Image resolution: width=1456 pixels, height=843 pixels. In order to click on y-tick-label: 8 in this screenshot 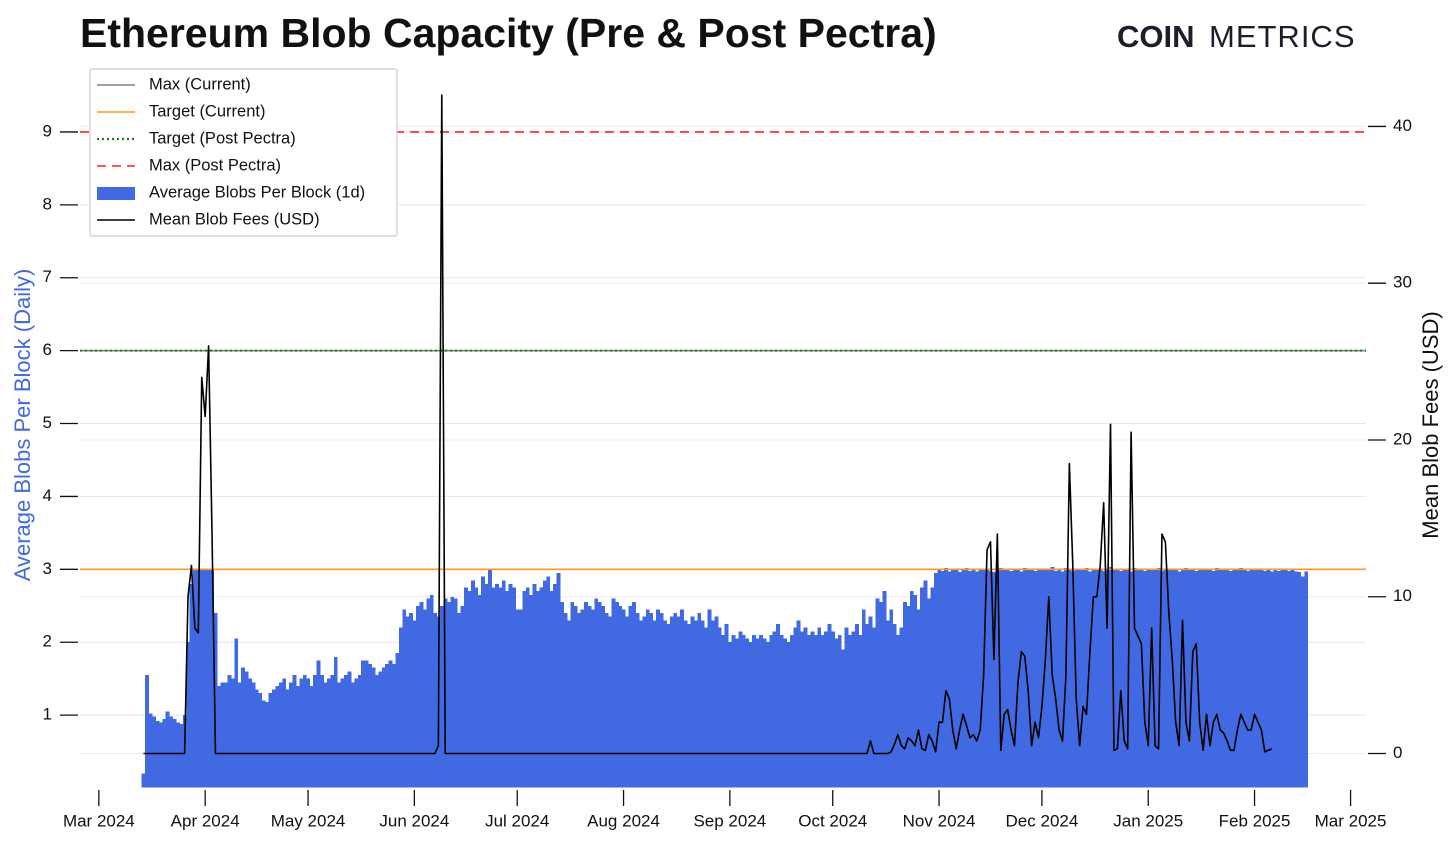, I will do `click(47, 203)`.